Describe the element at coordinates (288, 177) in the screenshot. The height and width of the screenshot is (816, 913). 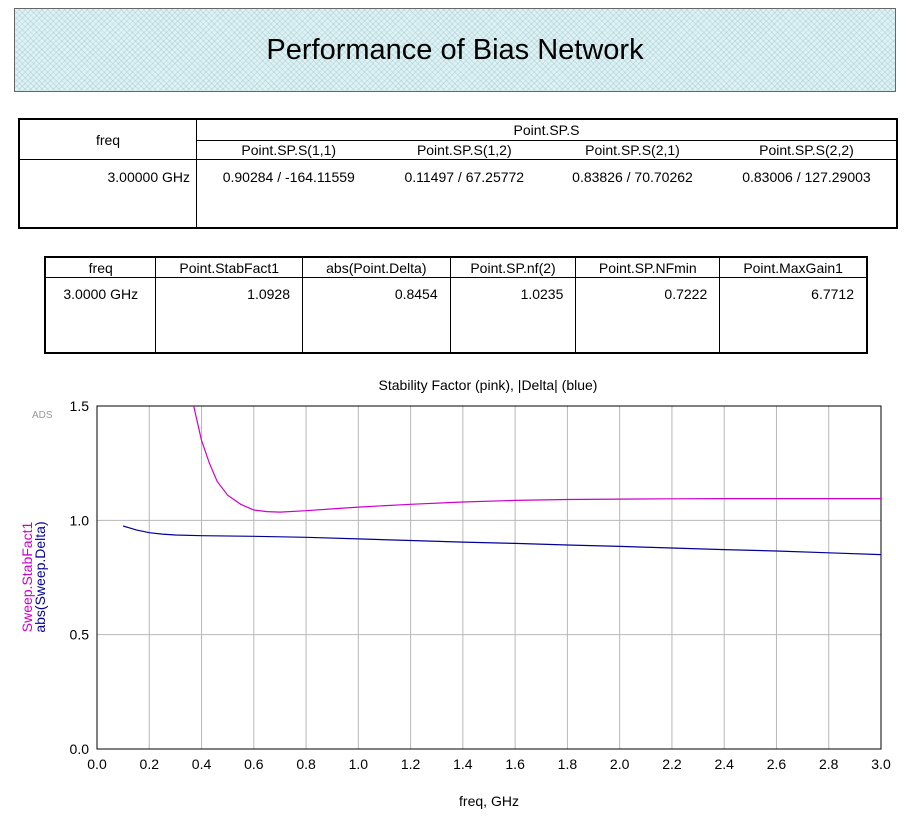
I see `sp-value-s11: 0.90284 / -164.11559` at that location.